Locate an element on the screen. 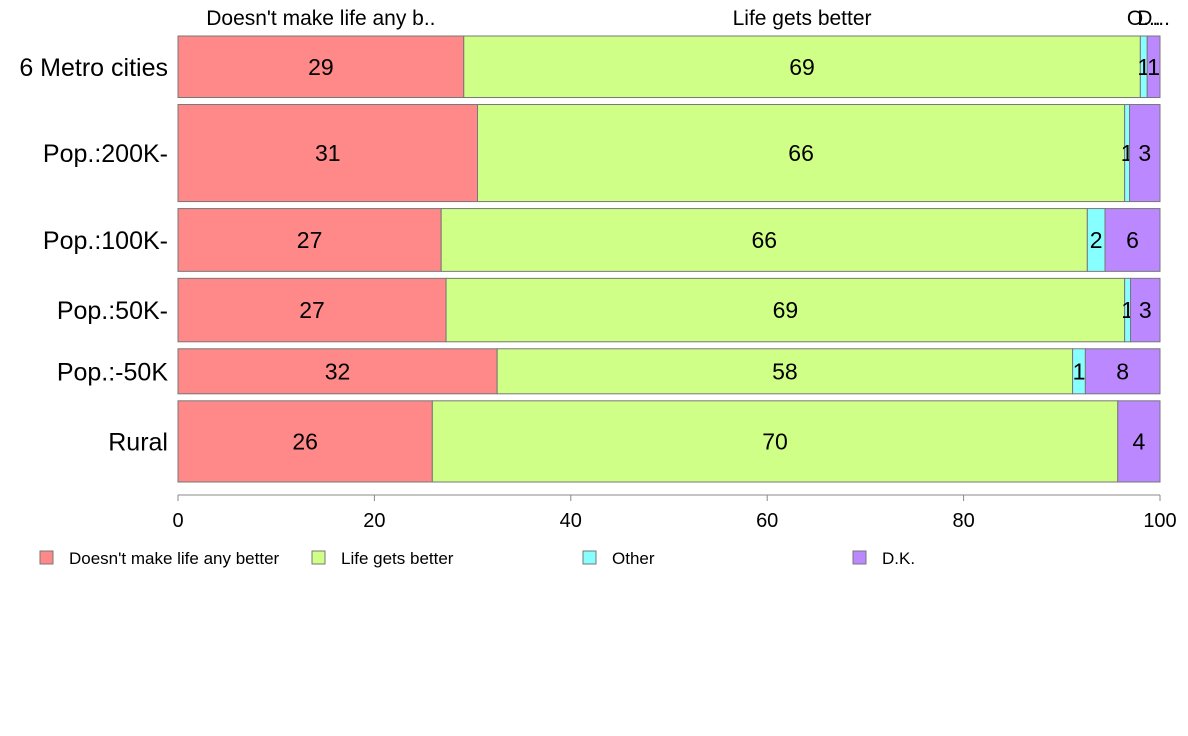 The width and height of the screenshot is (1188, 736). x-tick-label: 80 is located at coordinates (963, 521).